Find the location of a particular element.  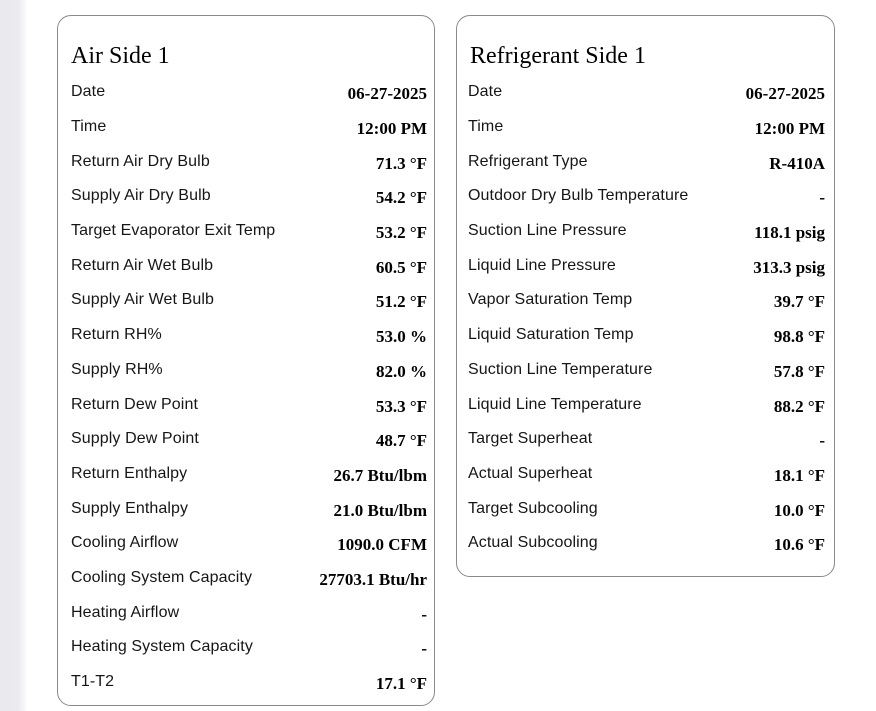

row-value: 10.0 °F is located at coordinates (799, 510).